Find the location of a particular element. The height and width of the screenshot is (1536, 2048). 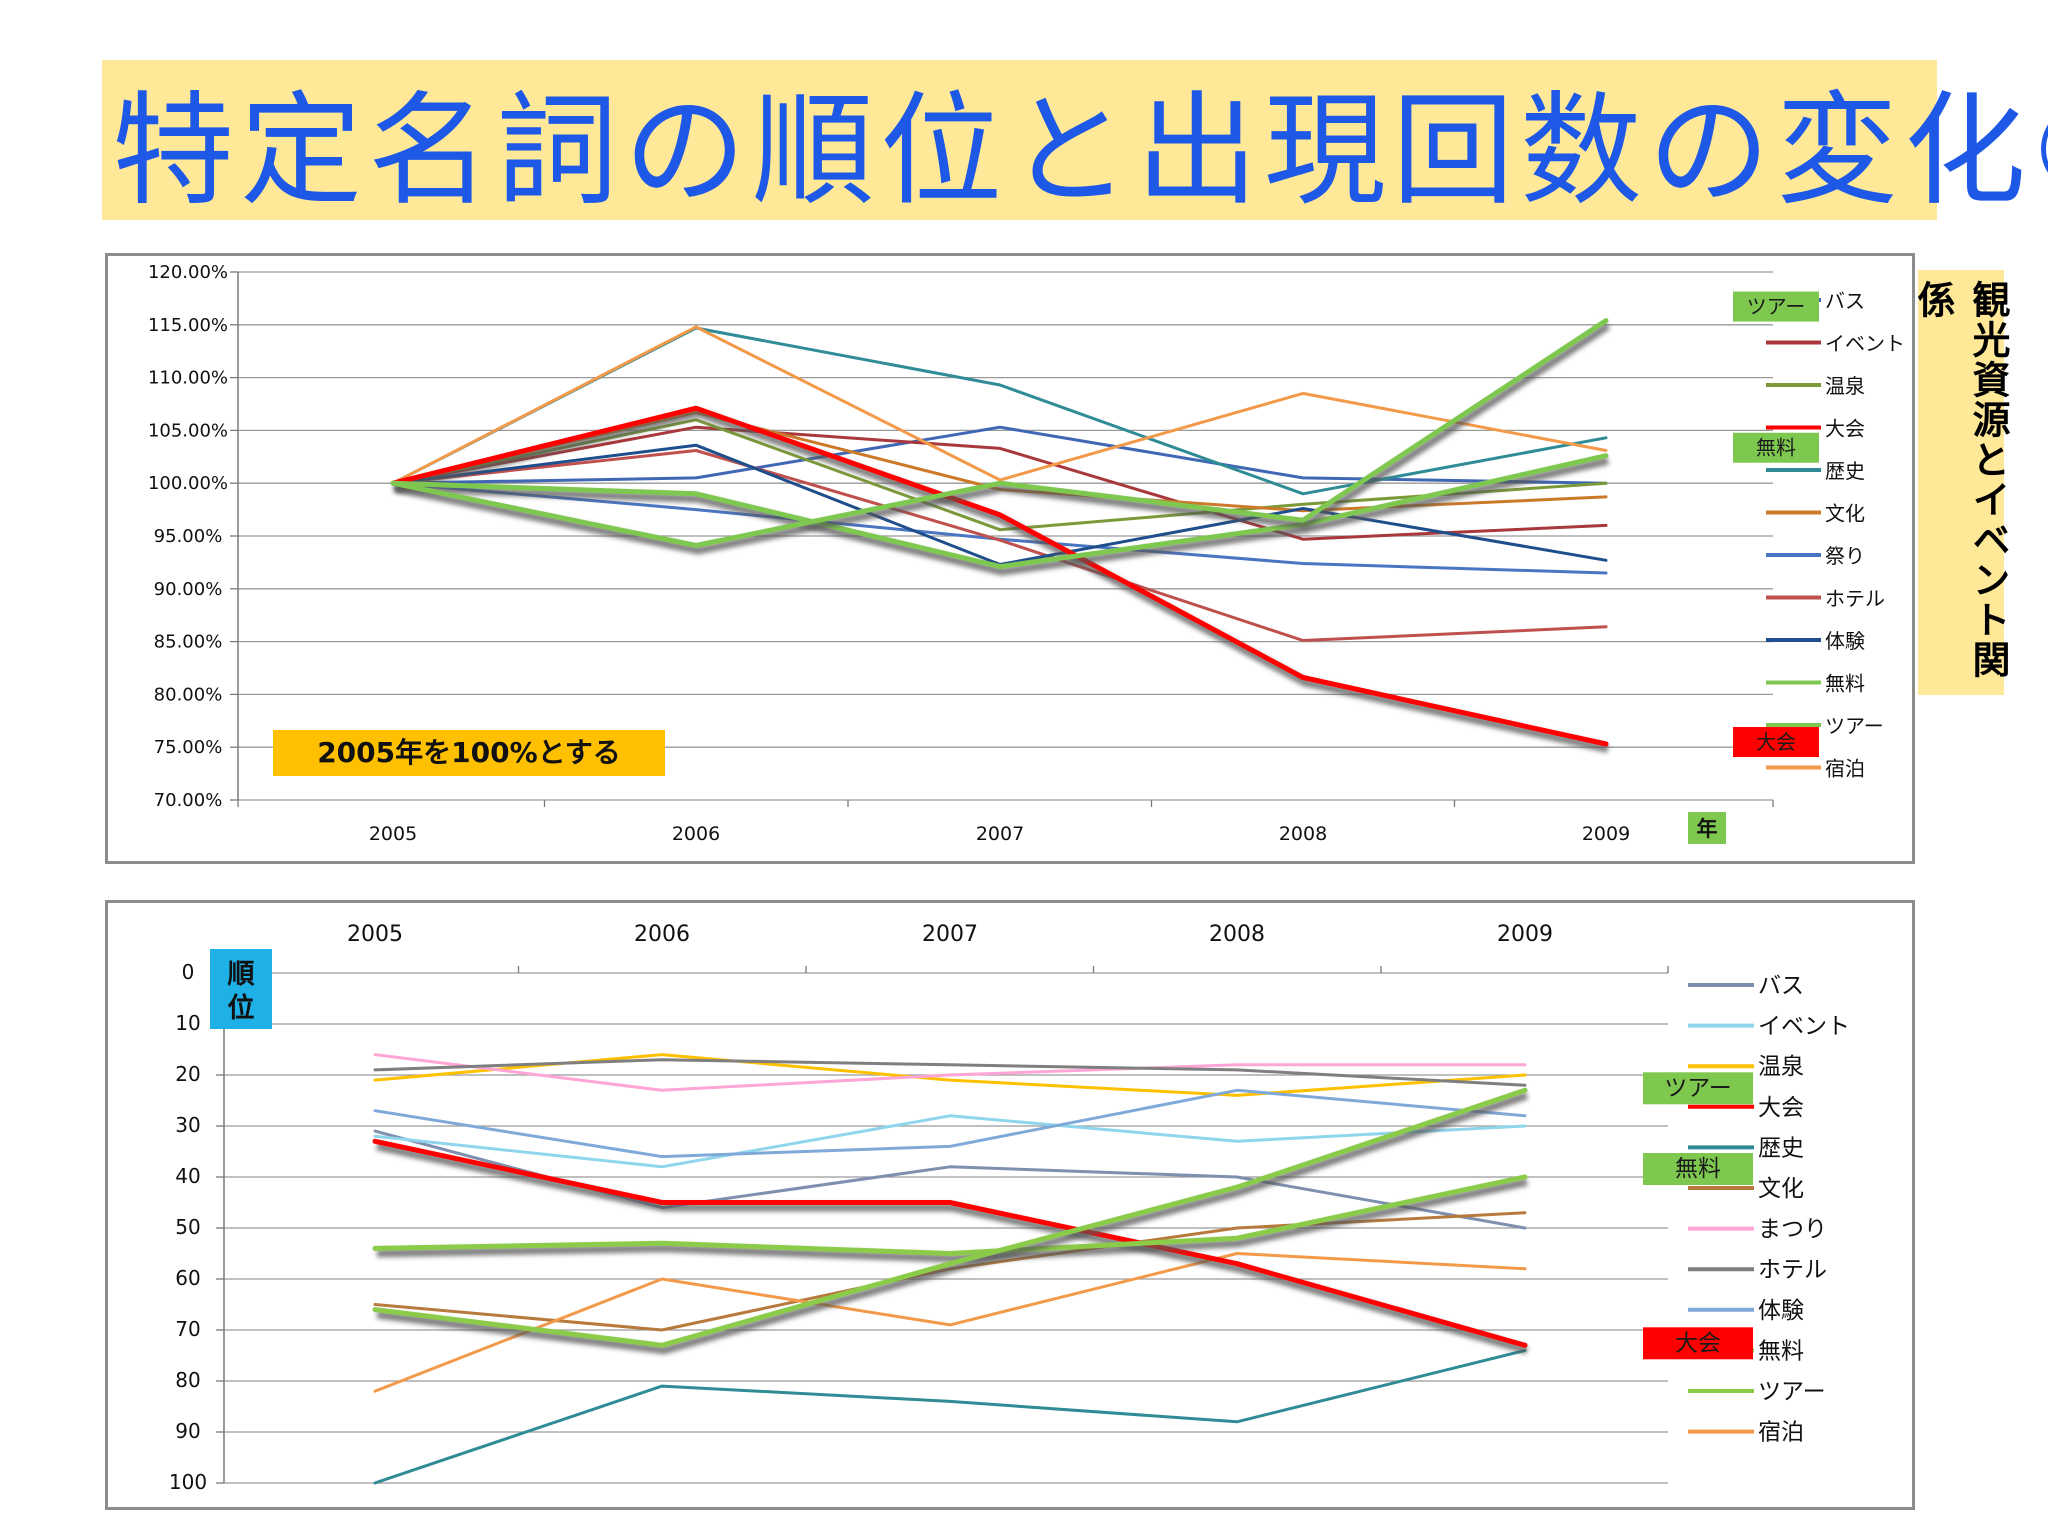

legend-entry: 祭り is located at coordinates (1845, 556).